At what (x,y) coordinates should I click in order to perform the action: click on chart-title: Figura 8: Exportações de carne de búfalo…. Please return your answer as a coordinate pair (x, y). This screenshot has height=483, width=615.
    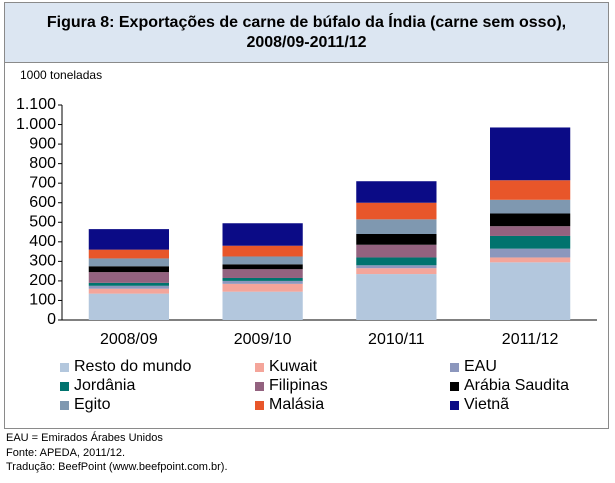
    Looking at the image, I should click on (306, 33).